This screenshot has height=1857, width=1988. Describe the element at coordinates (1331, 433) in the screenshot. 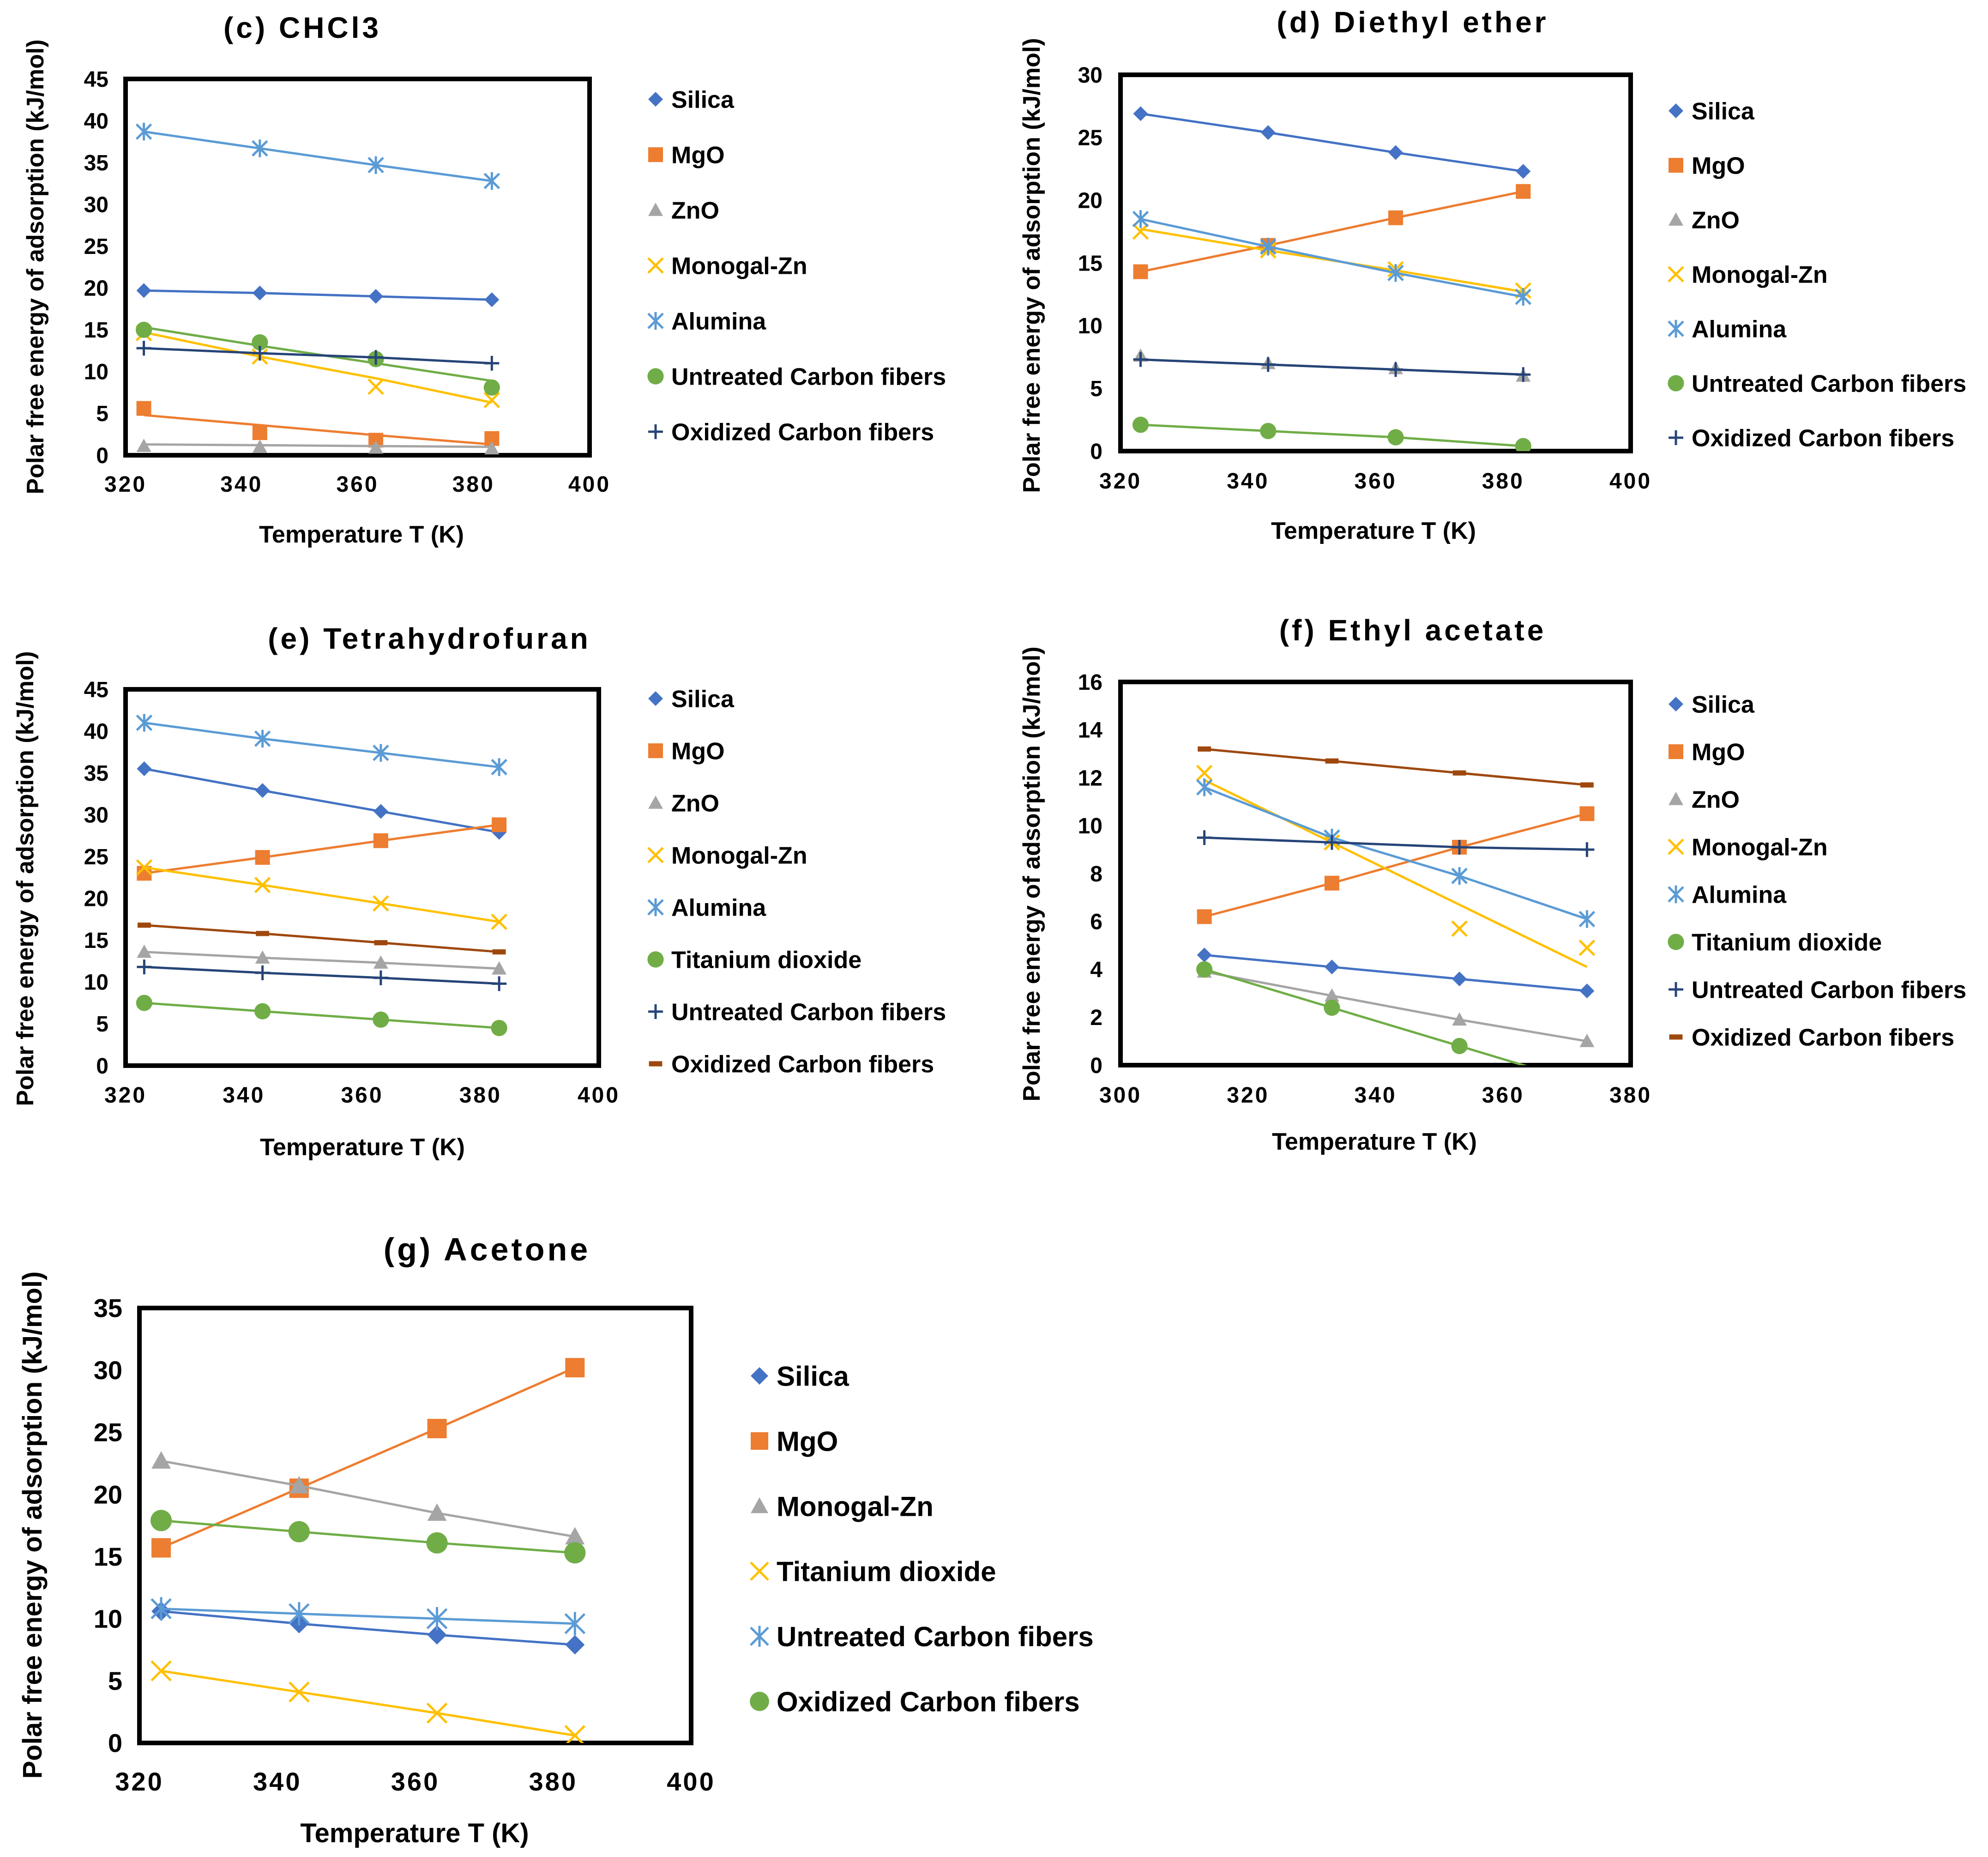

I see `series-untreated-carbon-fibers` at that location.